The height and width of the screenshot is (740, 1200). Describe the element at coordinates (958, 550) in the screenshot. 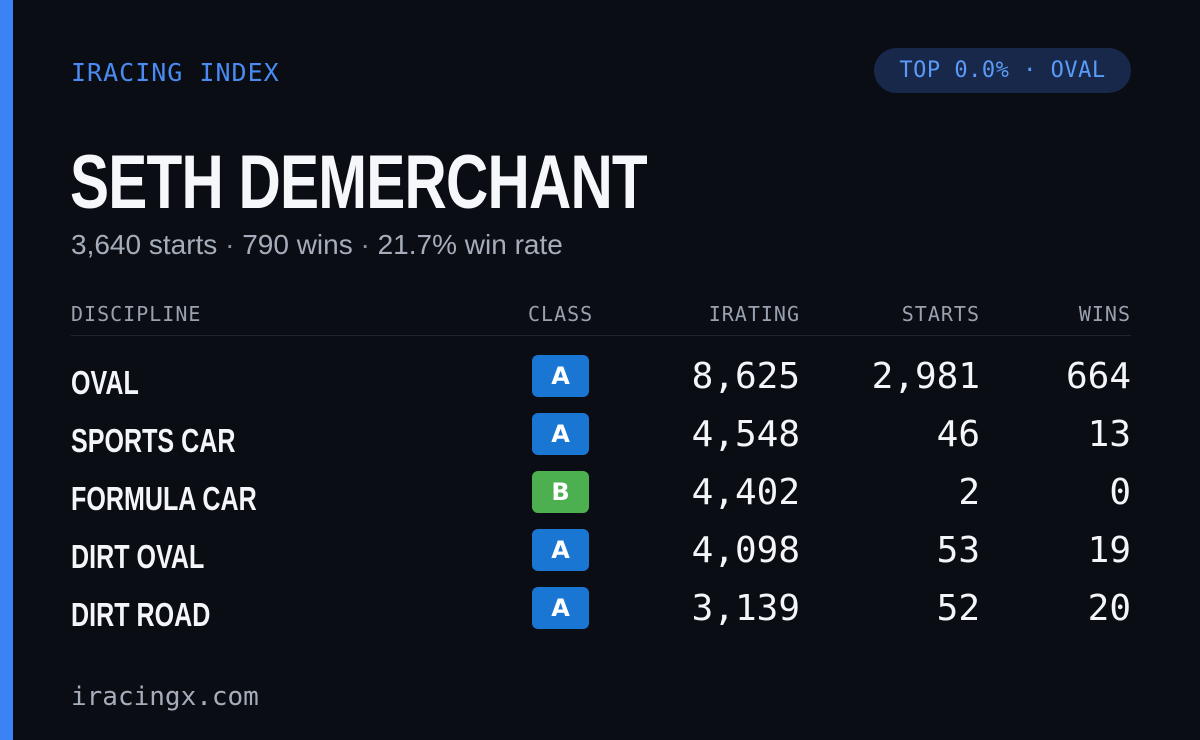

I see `starts-value: 53` at that location.